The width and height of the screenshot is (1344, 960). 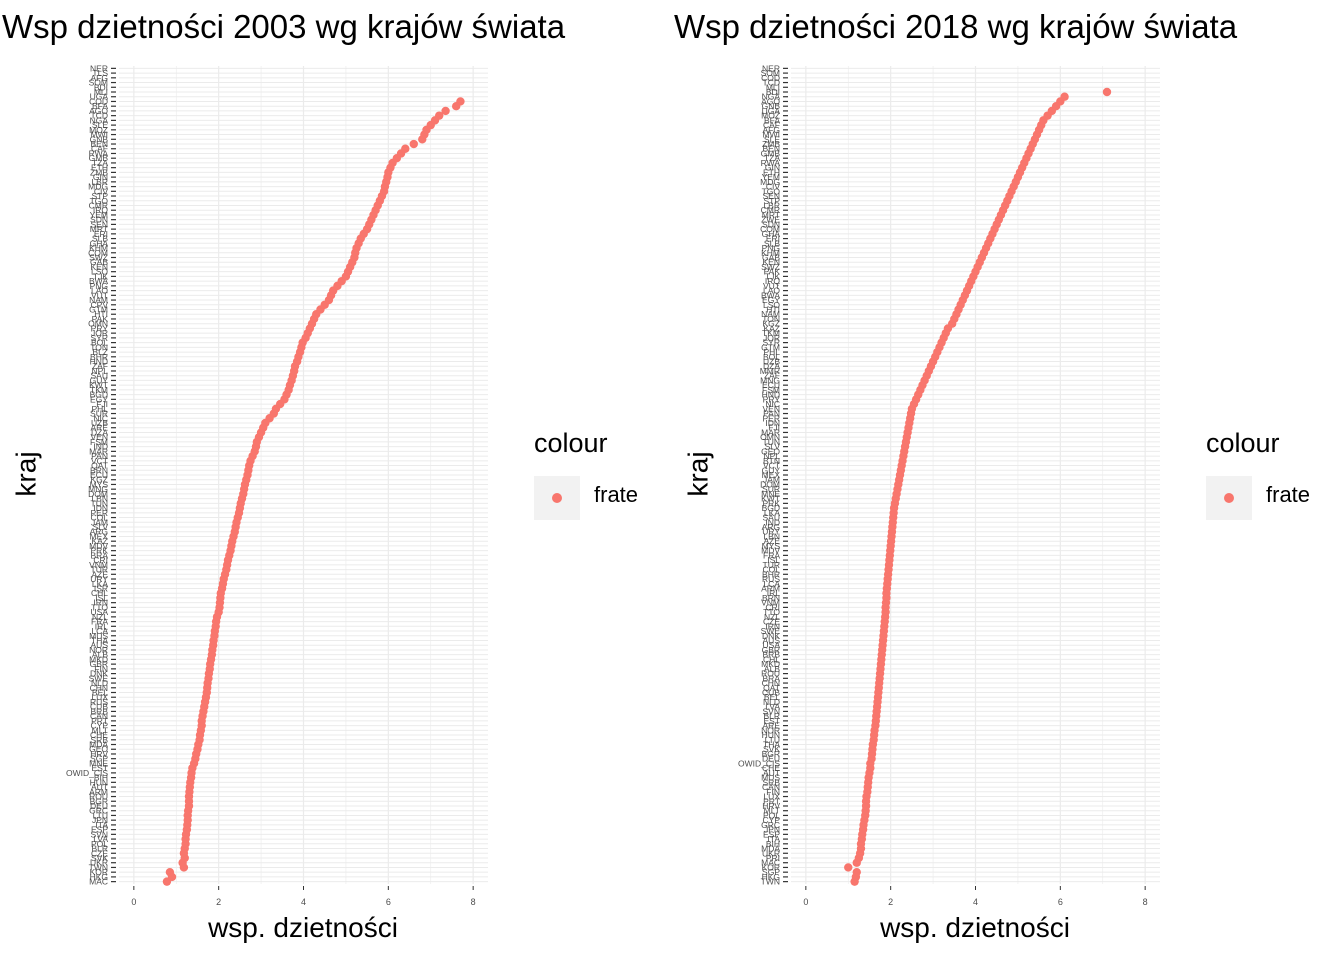 I want to click on y-tick-label: GUY, so click(x=99, y=380).